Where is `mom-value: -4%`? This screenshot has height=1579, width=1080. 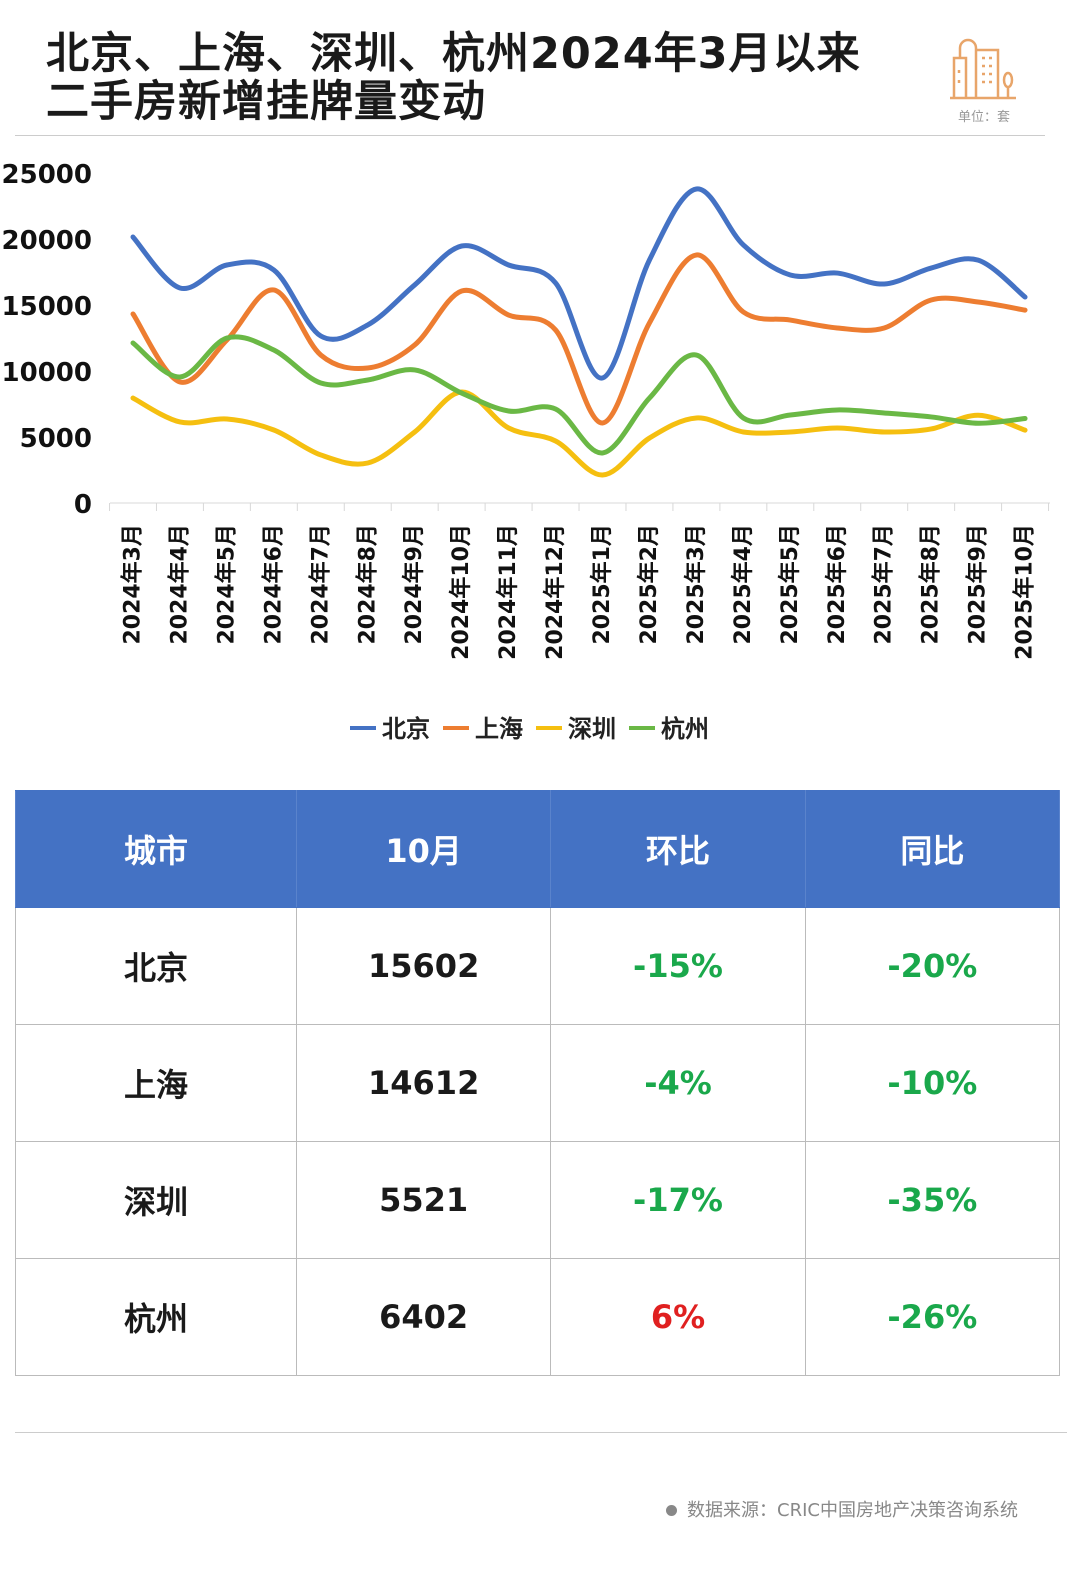 mom-value: -4% is located at coordinates (678, 1083).